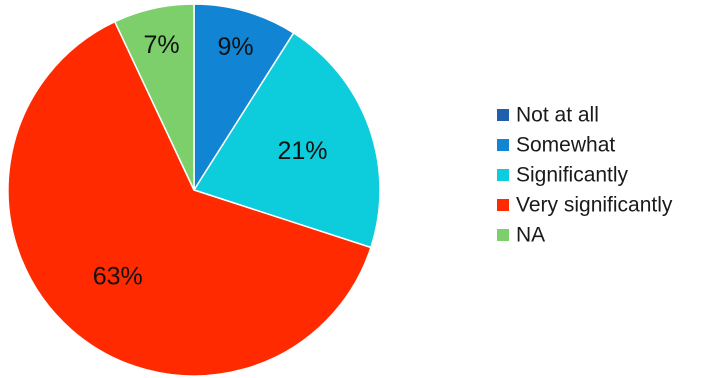  What do you see at coordinates (118, 277) in the screenshot?
I see `data-label-very-significantly: 63%` at bounding box center [118, 277].